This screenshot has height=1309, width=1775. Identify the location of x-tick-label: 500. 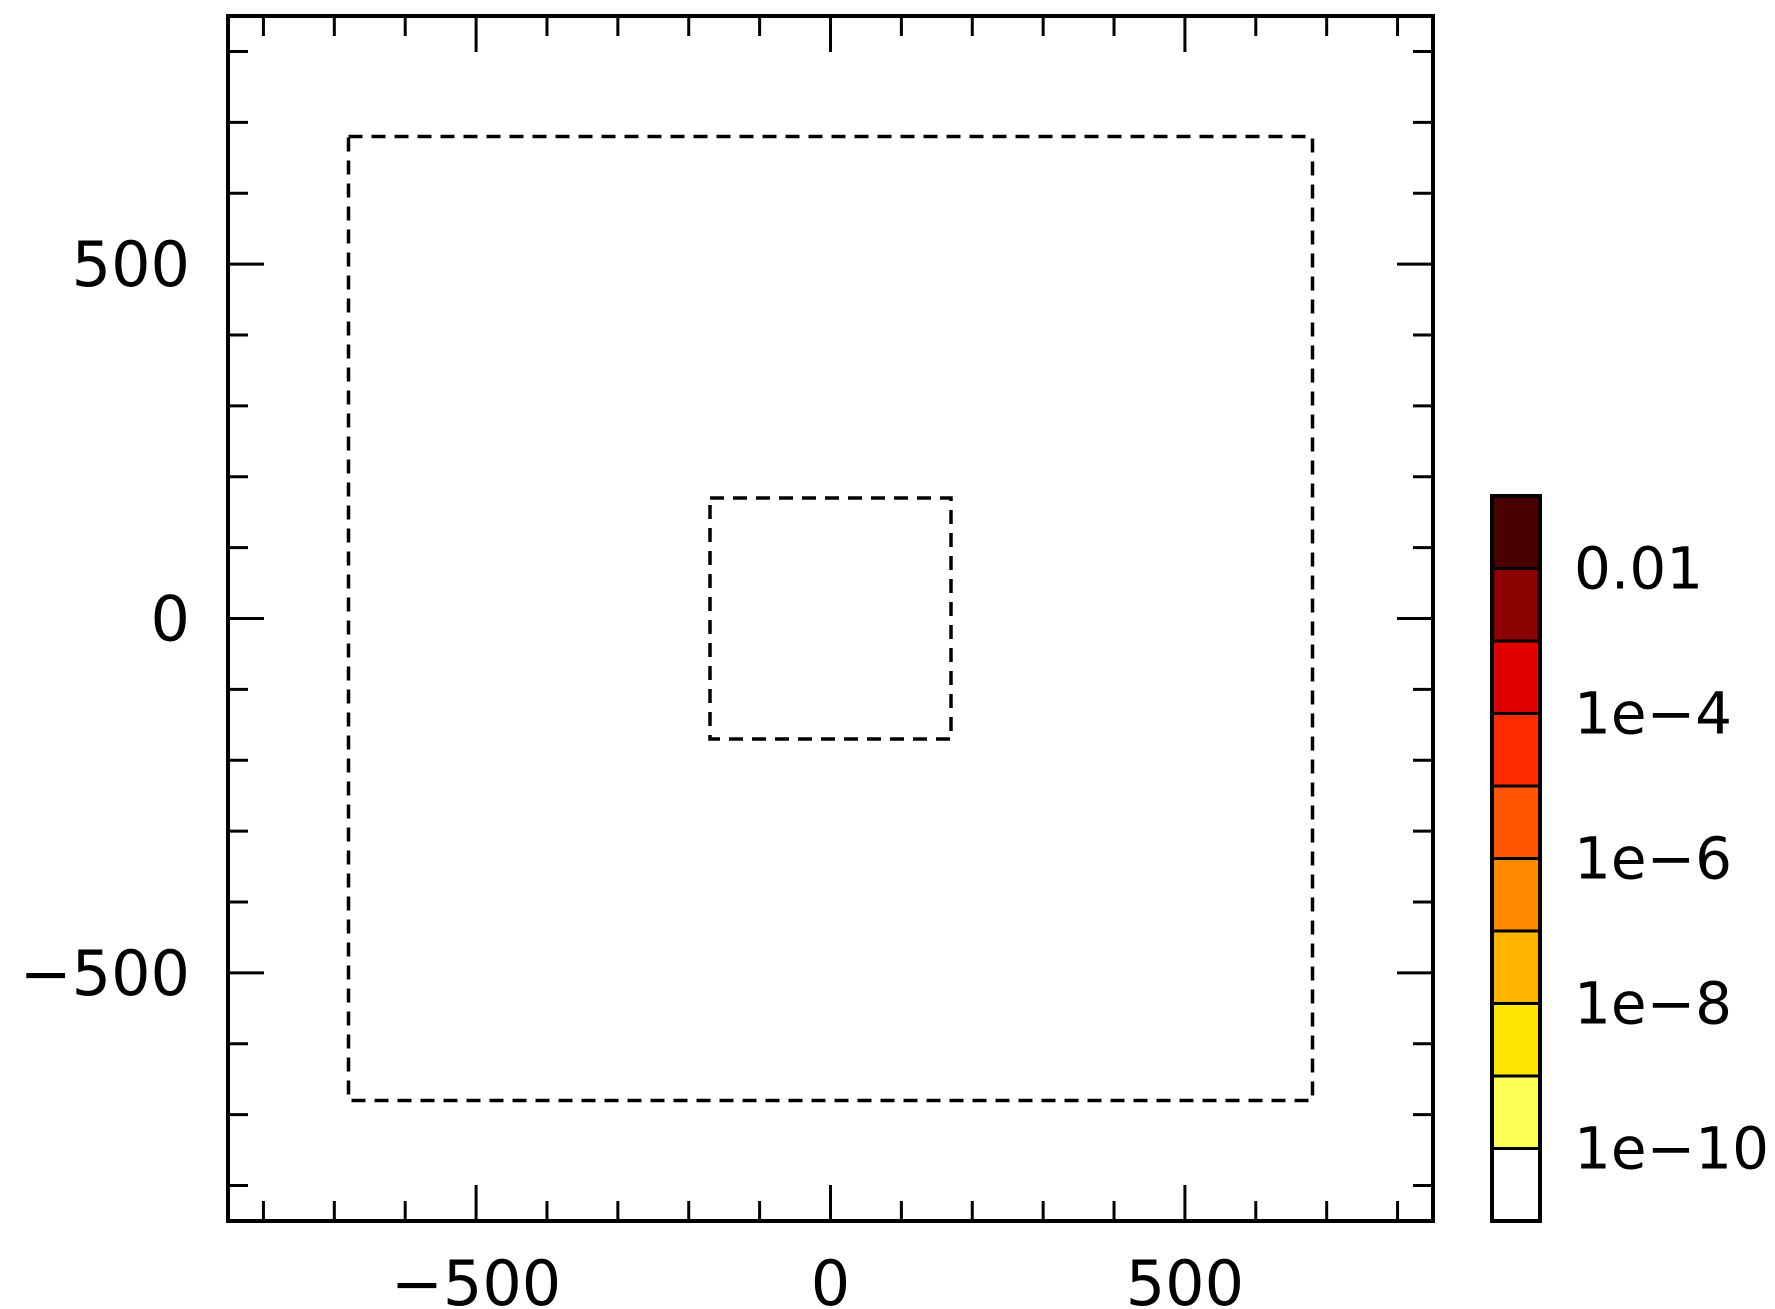
(1185, 1278).